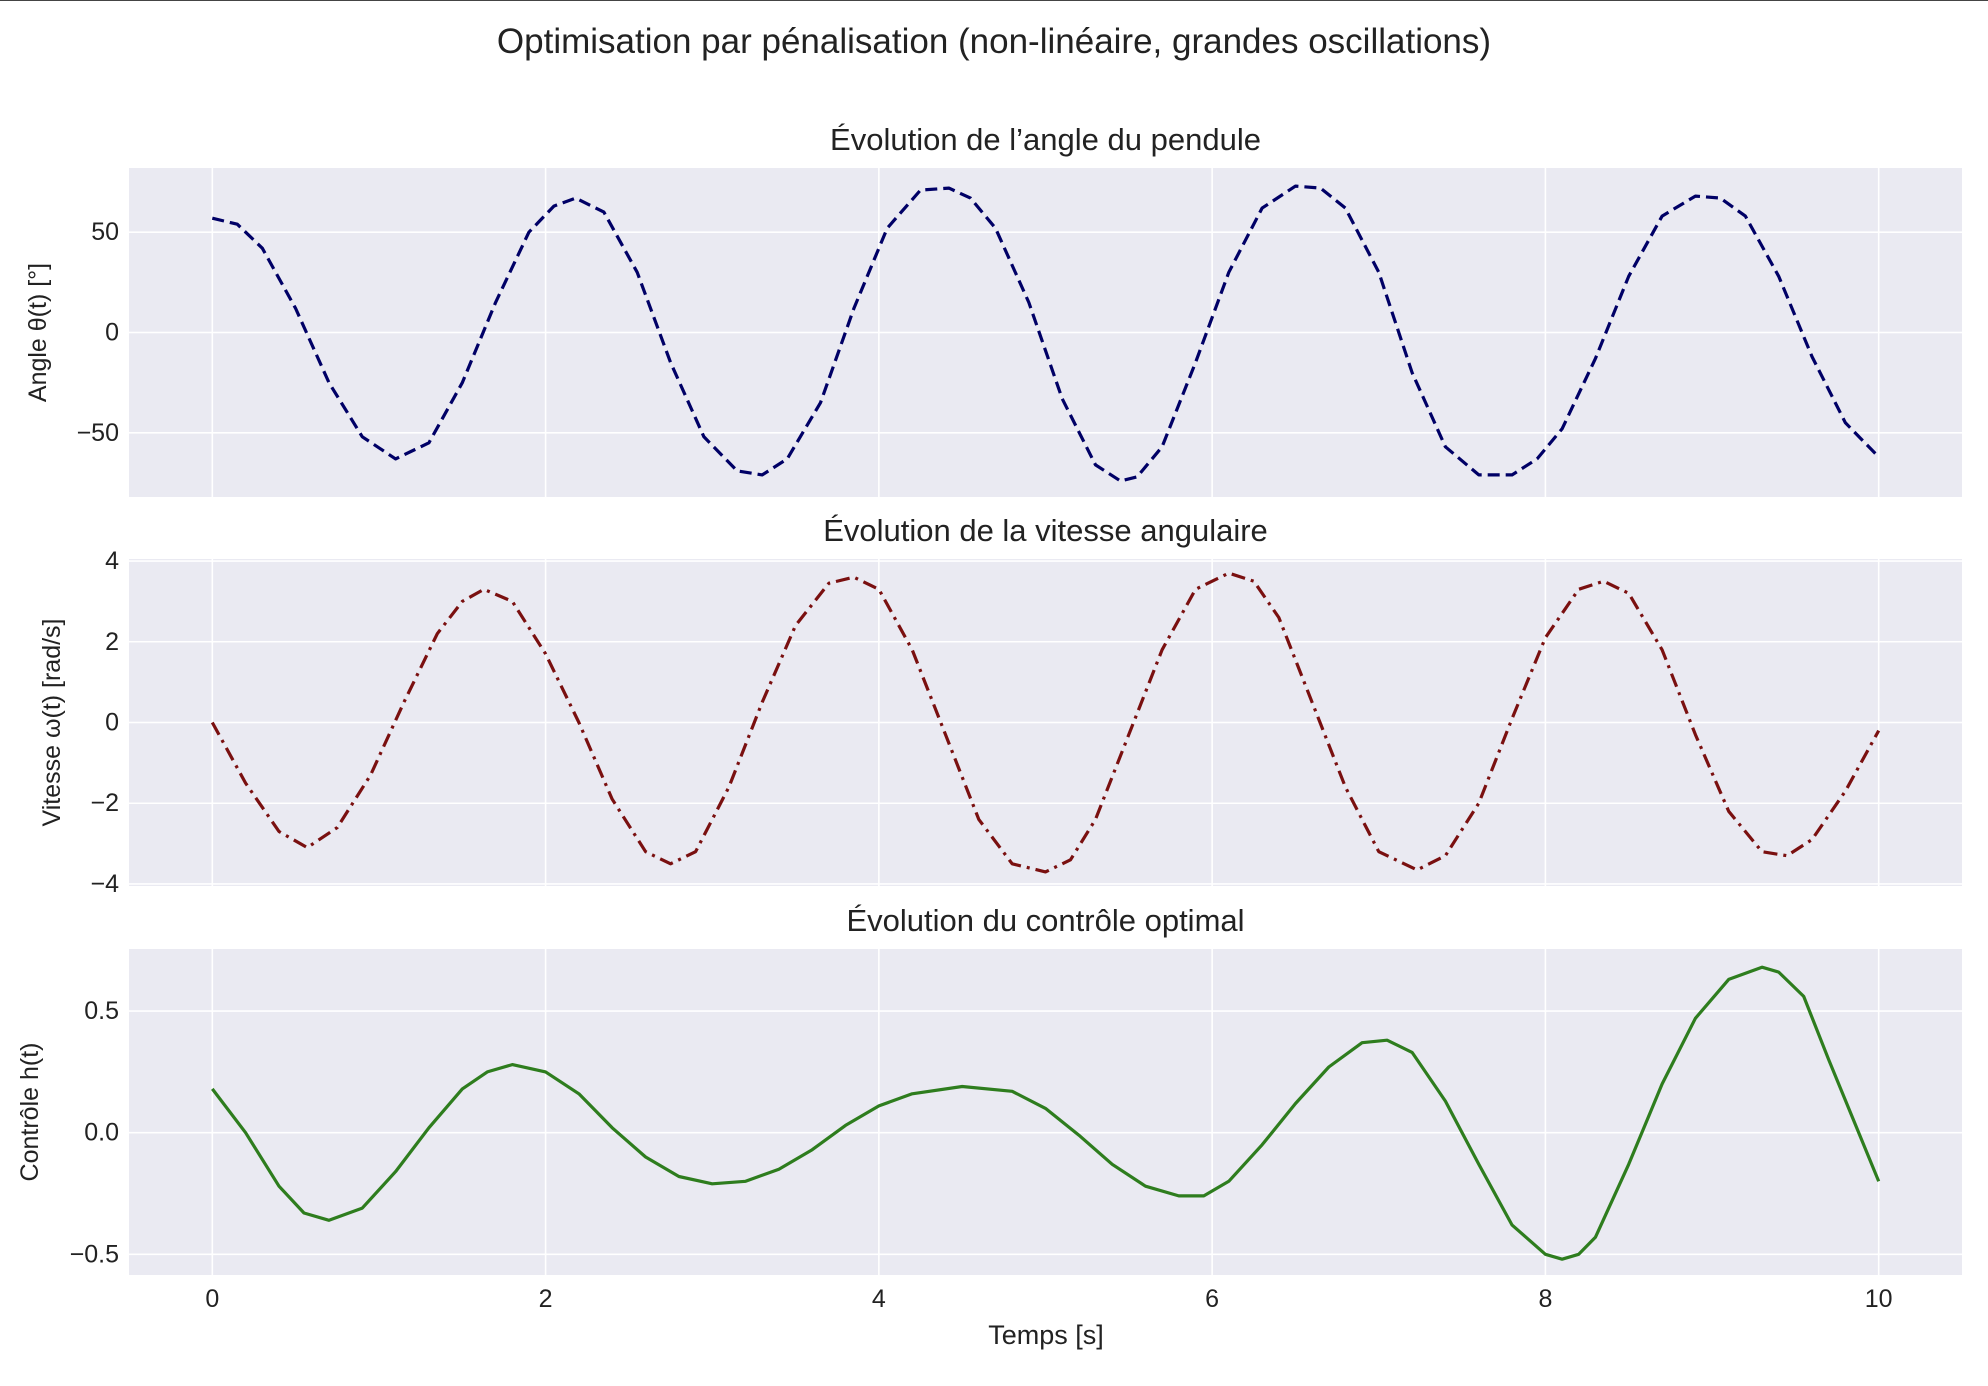 The width and height of the screenshot is (1988, 1386). I want to click on panel-title: Évolution de la vitesse angulaire, so click(1045, 530).